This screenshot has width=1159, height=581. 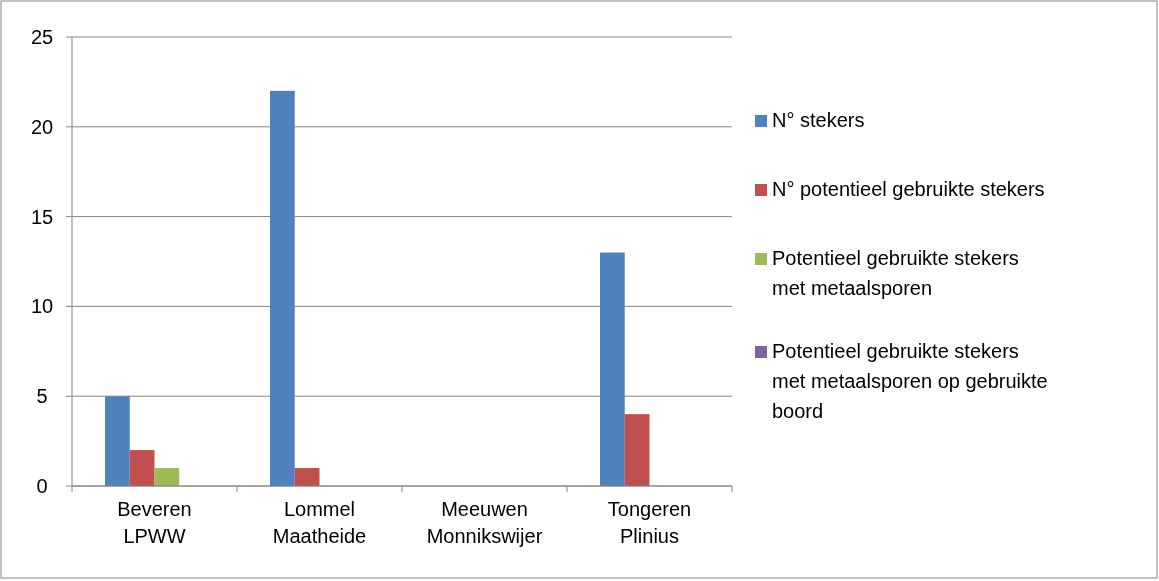 I want to click on x-tick-label: Meeuwen Monnikswijer, so click(x=484, y=522).